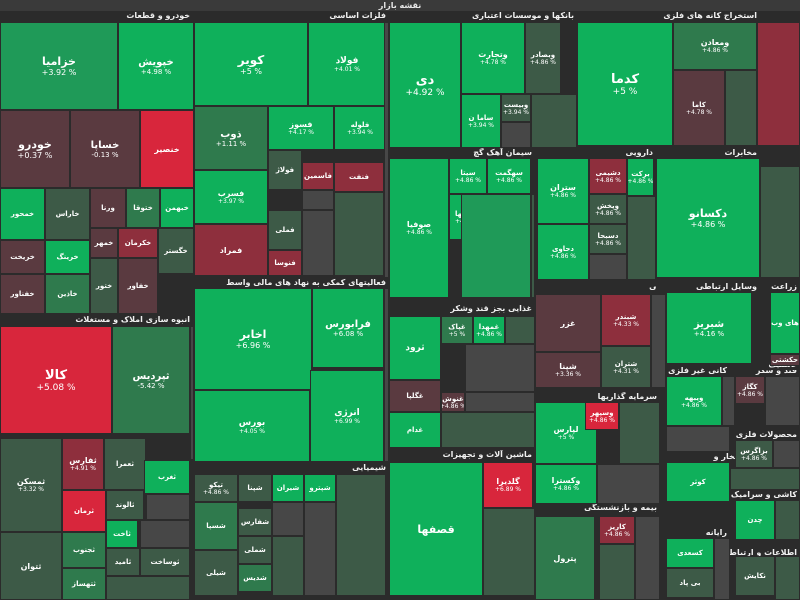  What do you see at coordinates (468, 176) in the screenshot?
I see `treemap-tile: سیتا +4.86 %` at bounding box center [468, 176].